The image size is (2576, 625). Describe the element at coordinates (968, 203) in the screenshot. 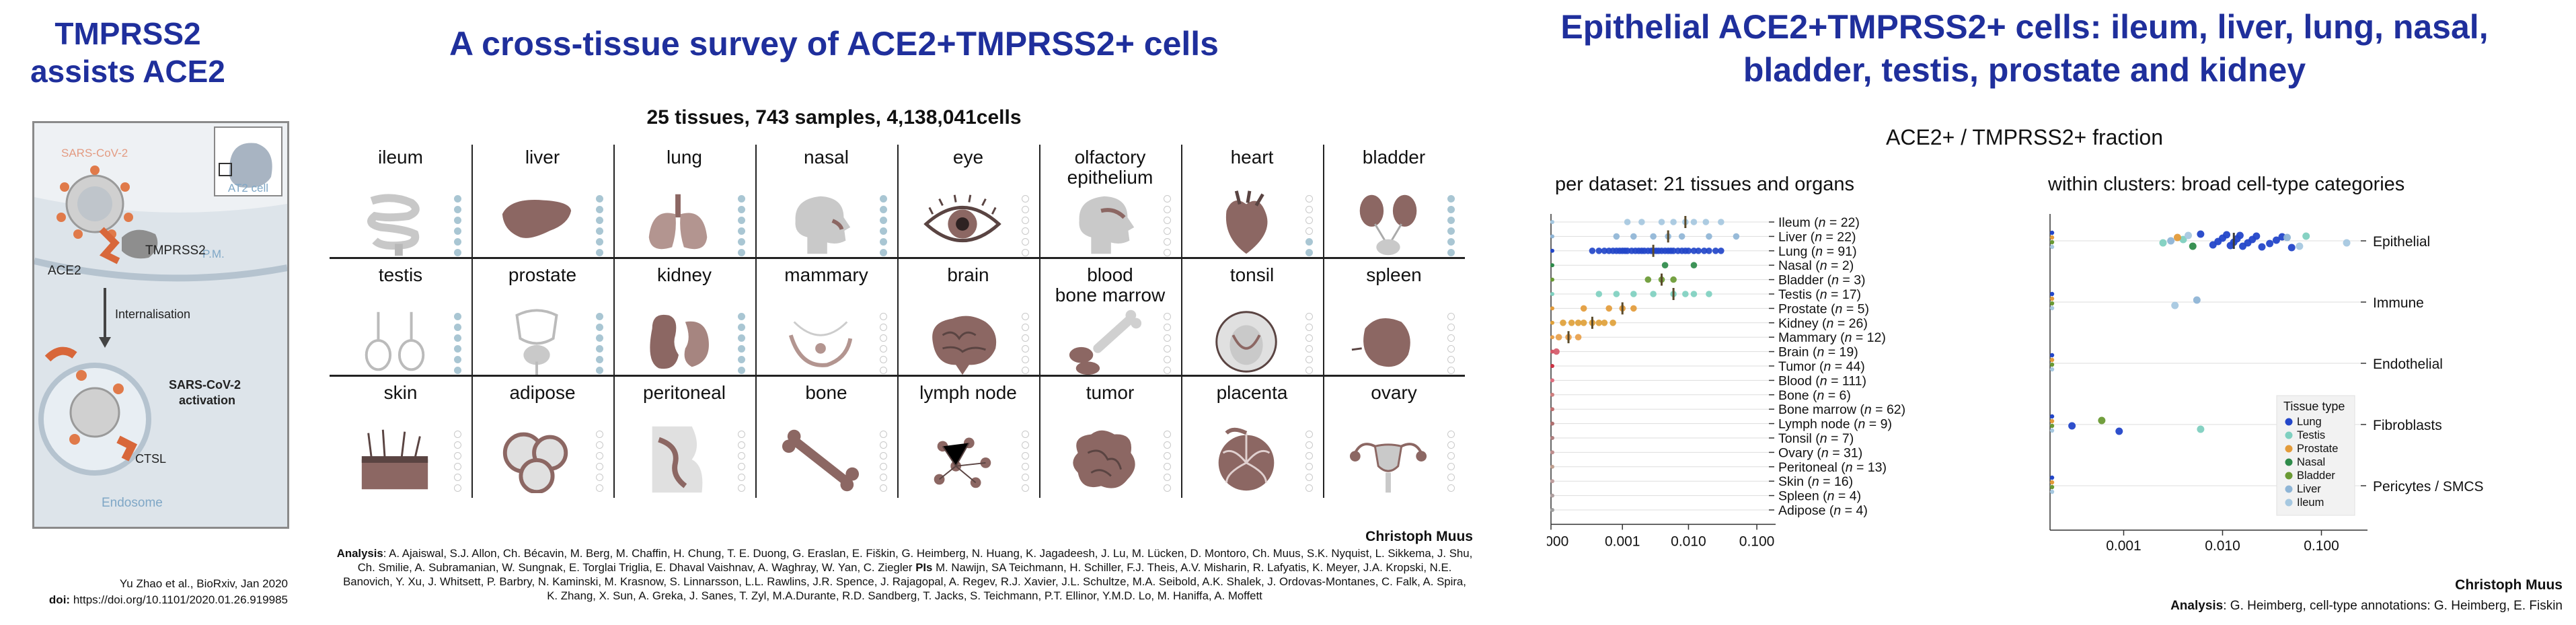

I see `tissue-cell-eye: eye` at that location.